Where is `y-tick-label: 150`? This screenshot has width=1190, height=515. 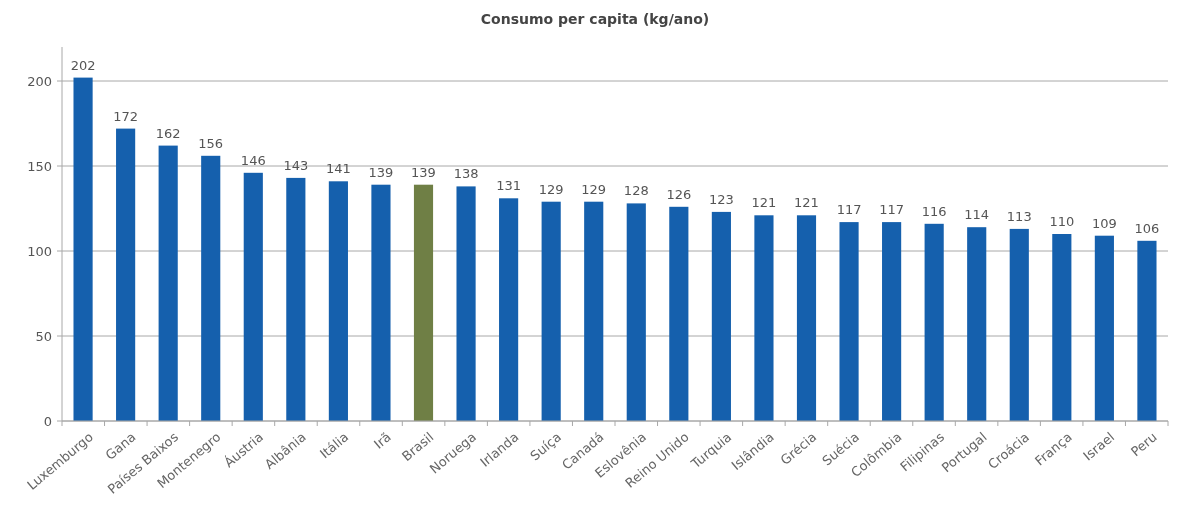
y-tick-label: 150 is located at coordinates (39, 166).